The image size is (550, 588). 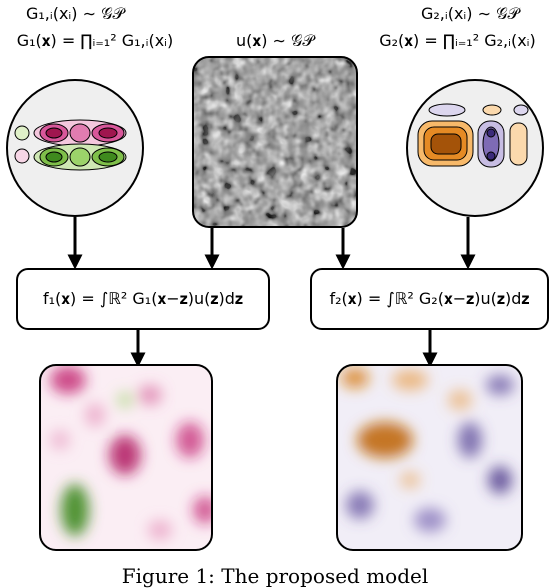 I want to click on white-noise-square, so click(x=275, y=142).